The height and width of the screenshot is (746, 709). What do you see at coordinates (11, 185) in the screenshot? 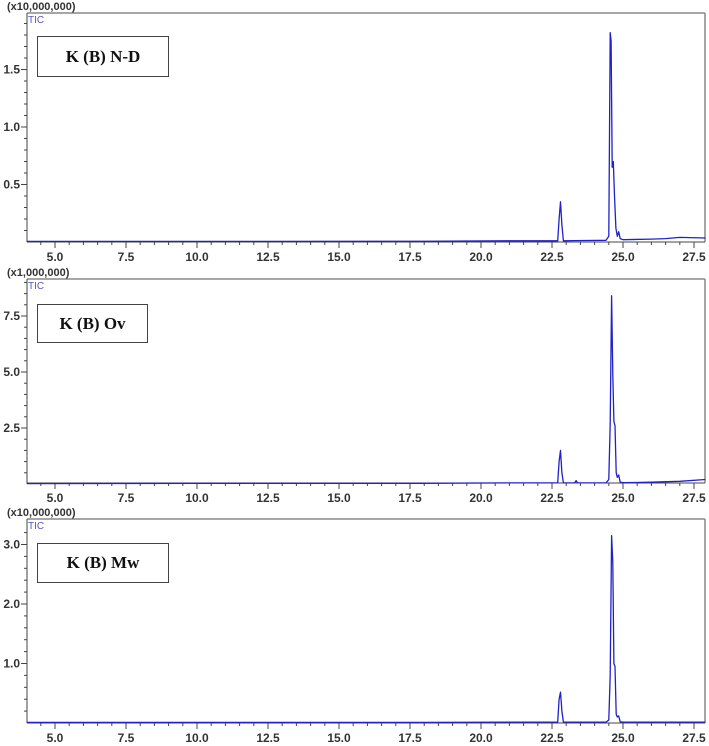
I see `y-tick-label: 0.5` at bounding box center [11, 185].